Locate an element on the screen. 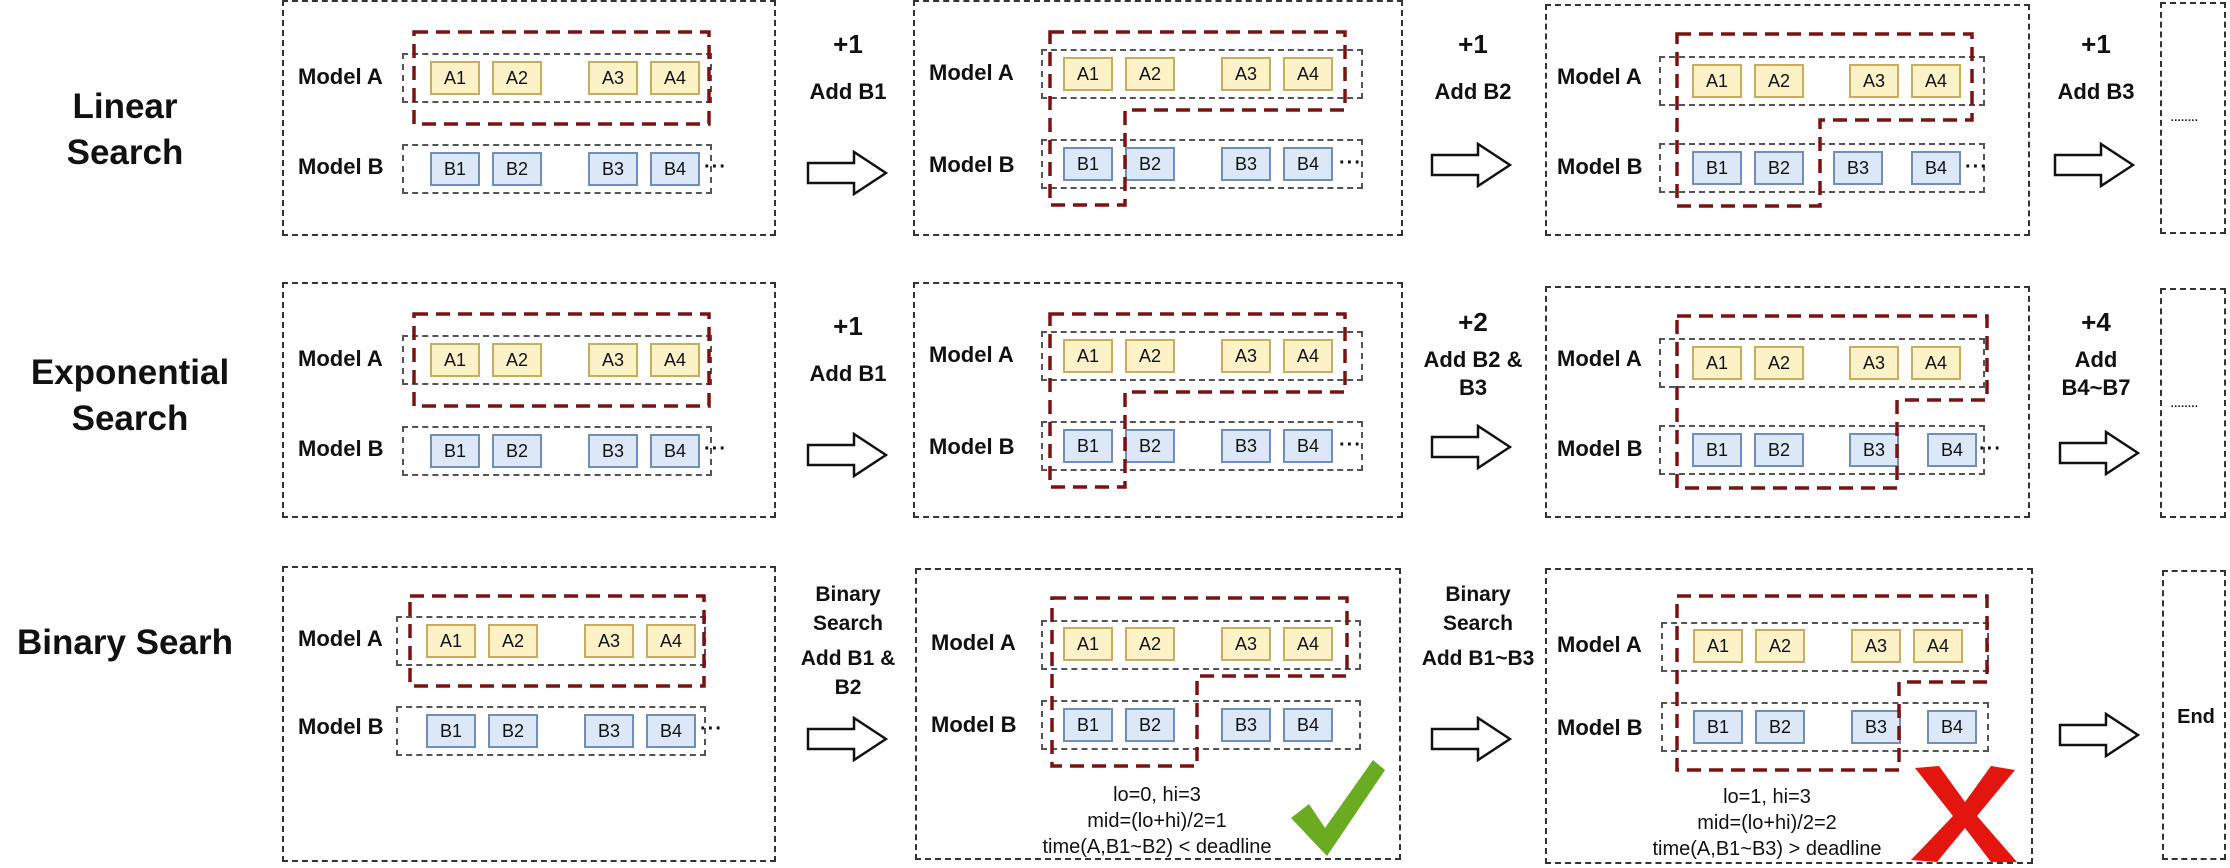  linear-step-2: +1 Add B2 is located at coordinates (1473, 66).